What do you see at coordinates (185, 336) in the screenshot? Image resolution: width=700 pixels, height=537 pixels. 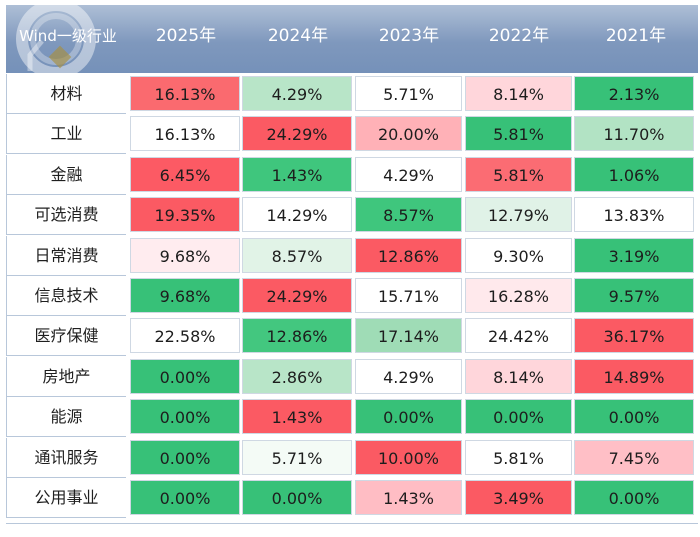 I see `value-cell: 22.58%` at bounding box center [185, 336].